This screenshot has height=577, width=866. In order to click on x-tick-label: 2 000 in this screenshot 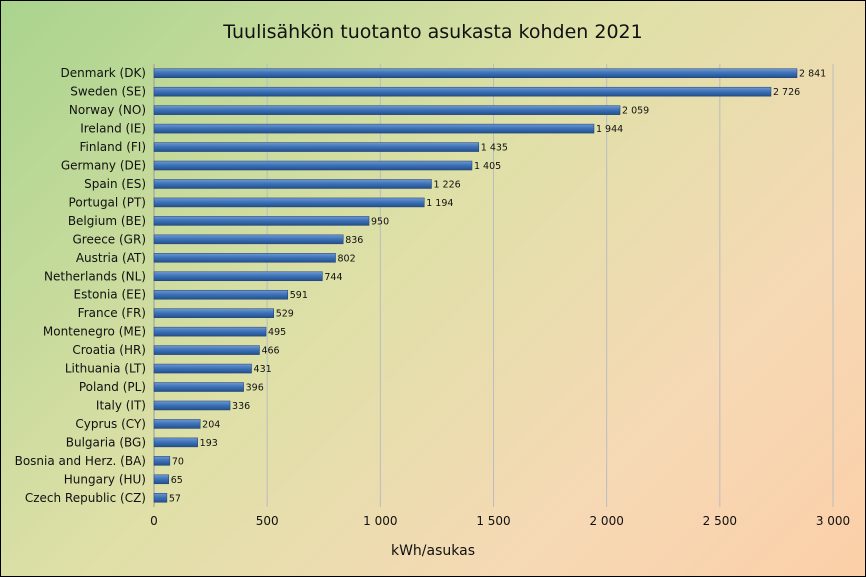, I will do `click(606, 521)`.